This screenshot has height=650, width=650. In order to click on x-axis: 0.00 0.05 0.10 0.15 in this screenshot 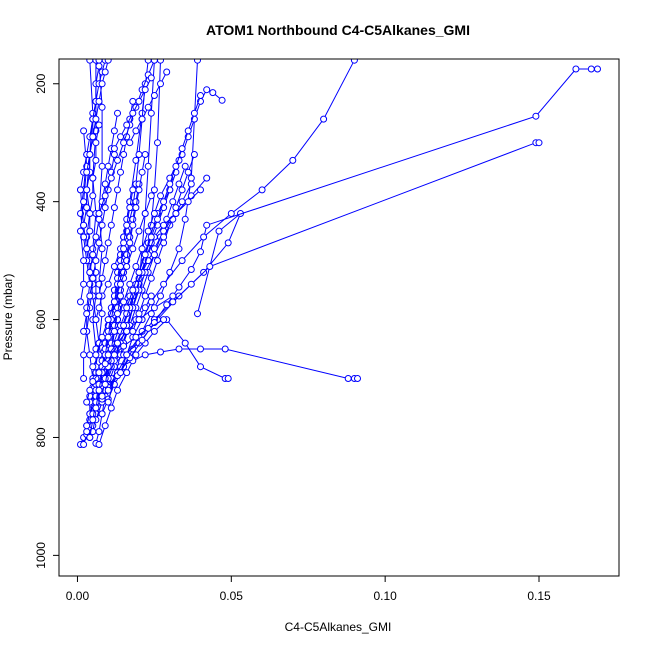, I will do `click(308, 589)`.